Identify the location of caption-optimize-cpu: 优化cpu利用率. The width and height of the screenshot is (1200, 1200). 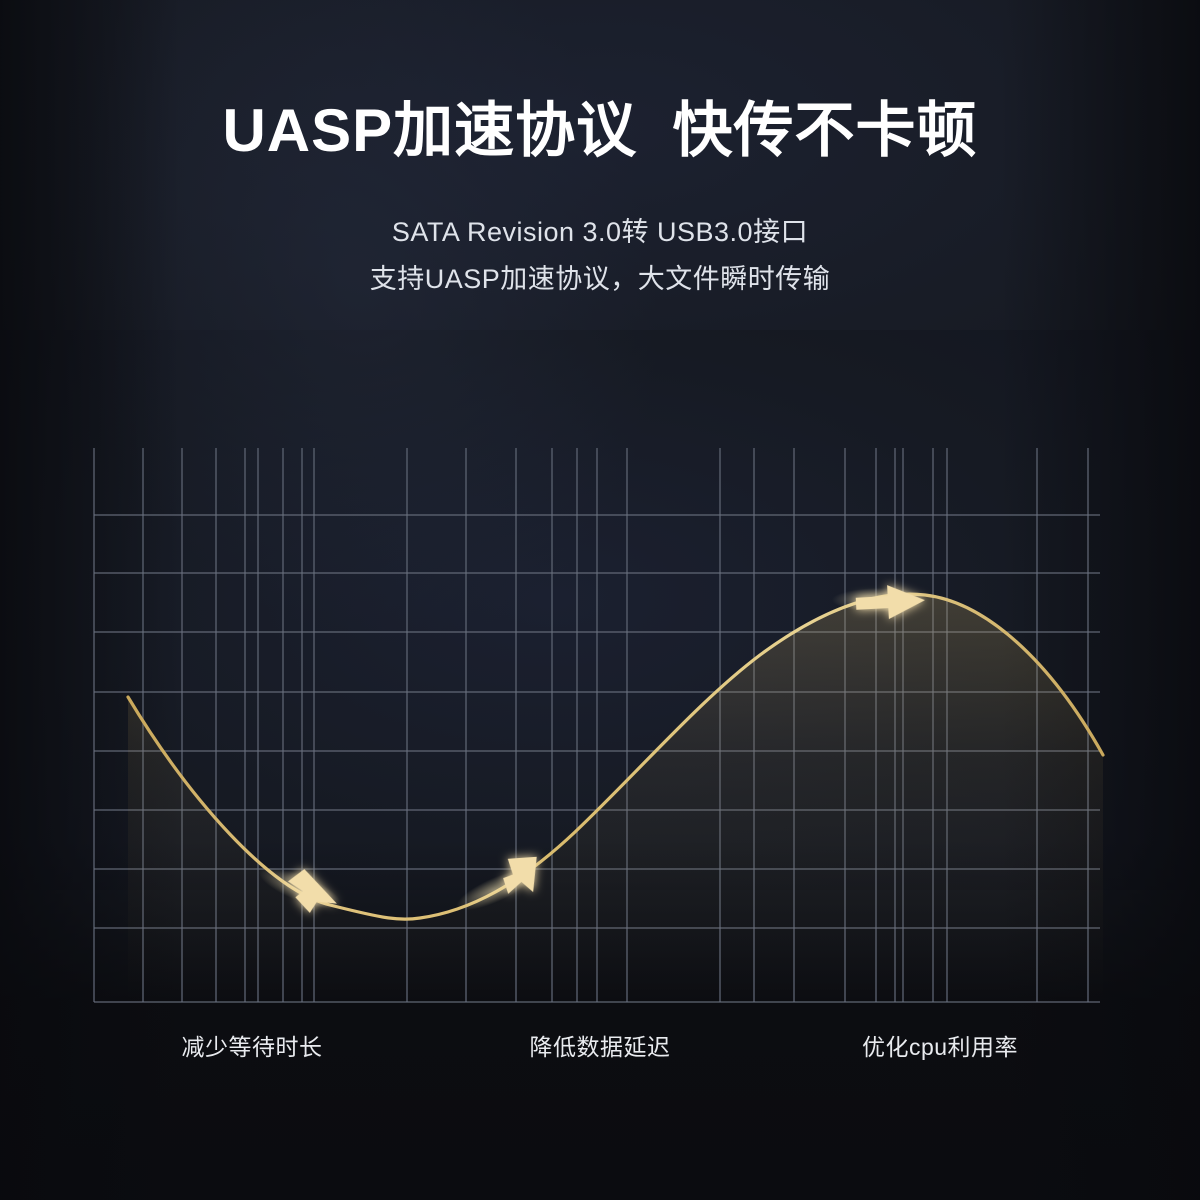
(940, 1047).